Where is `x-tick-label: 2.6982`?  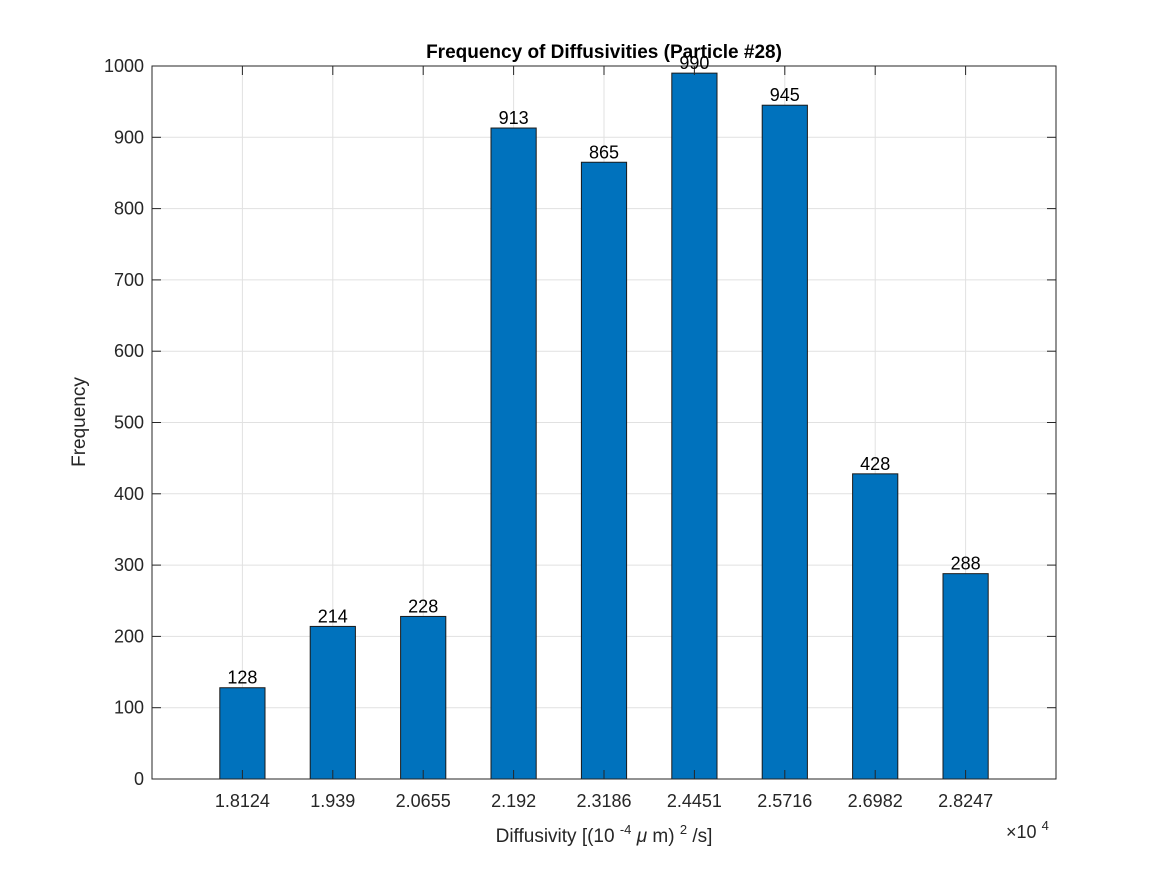 x-tick-label: 2.6982 is located at coordinates (875, 801).